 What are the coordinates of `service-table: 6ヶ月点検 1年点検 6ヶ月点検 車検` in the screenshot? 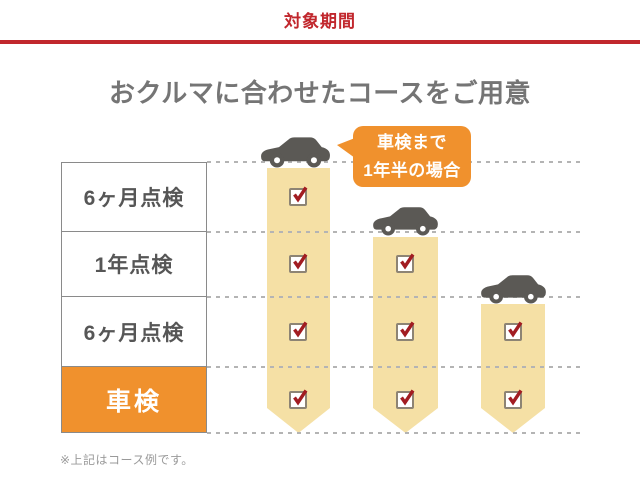 It's located at (134, 297).